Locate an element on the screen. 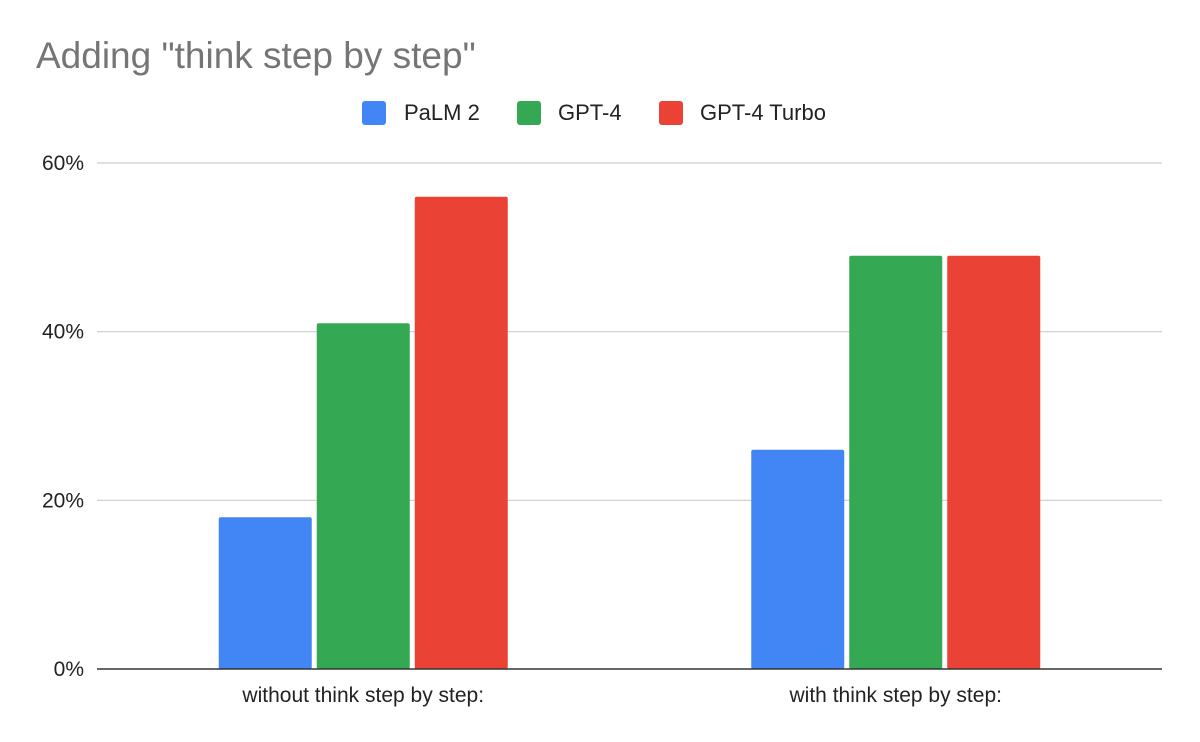  x-category-label: with think step by step: is located at coordinates (895, 695).